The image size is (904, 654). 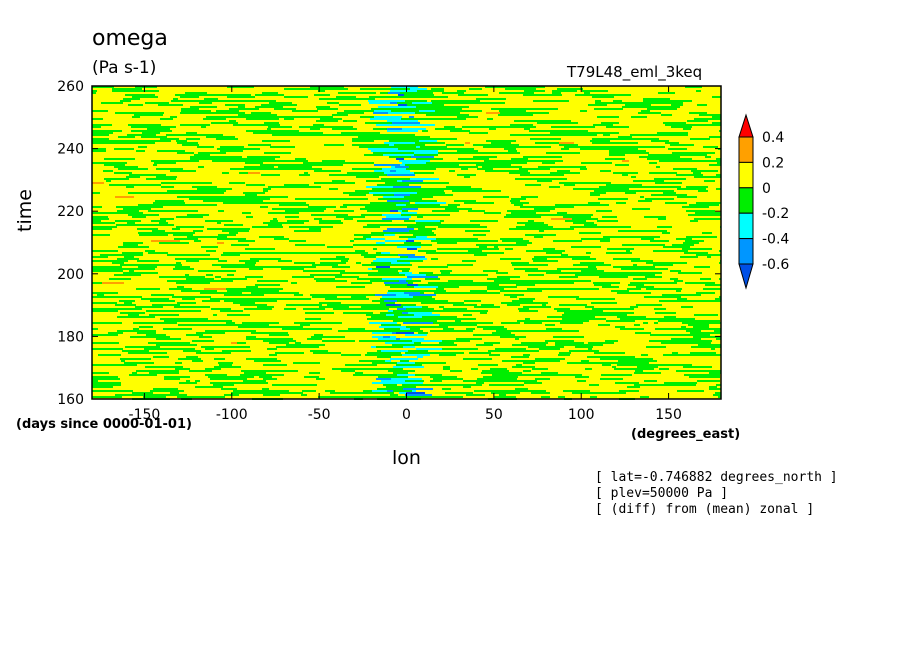 What do you see at coordinates (662, 493) in the screenshot?
I see `note-pressure-level: [ plev=50000 Pa ]` at bounding box center [662, 493].